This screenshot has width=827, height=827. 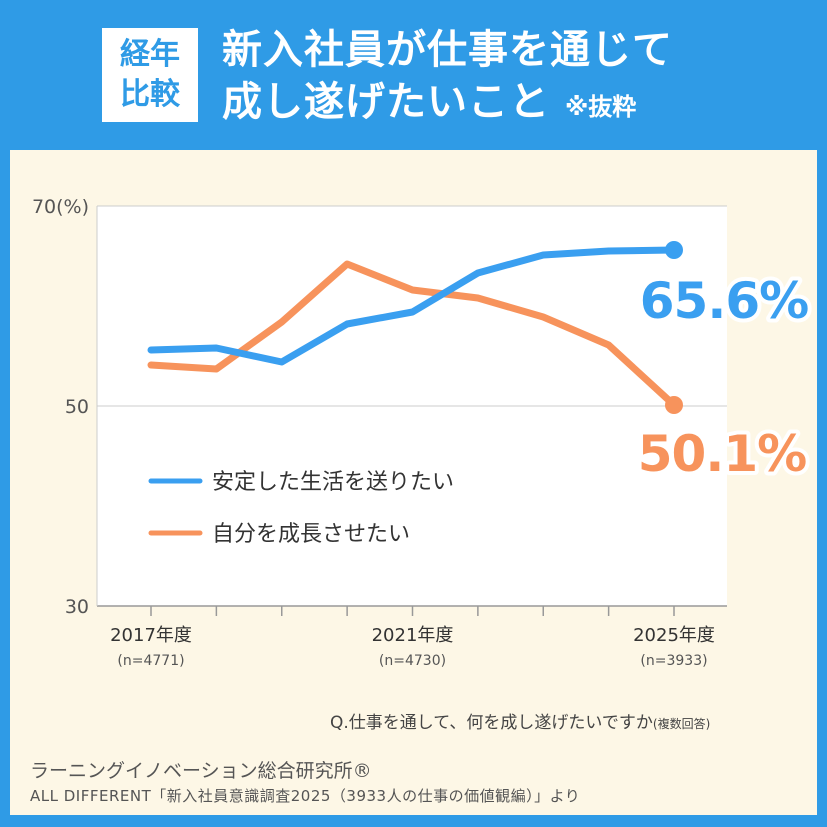 I want to click on x-tick-label: 2025年度, so click(x=674, y=635).